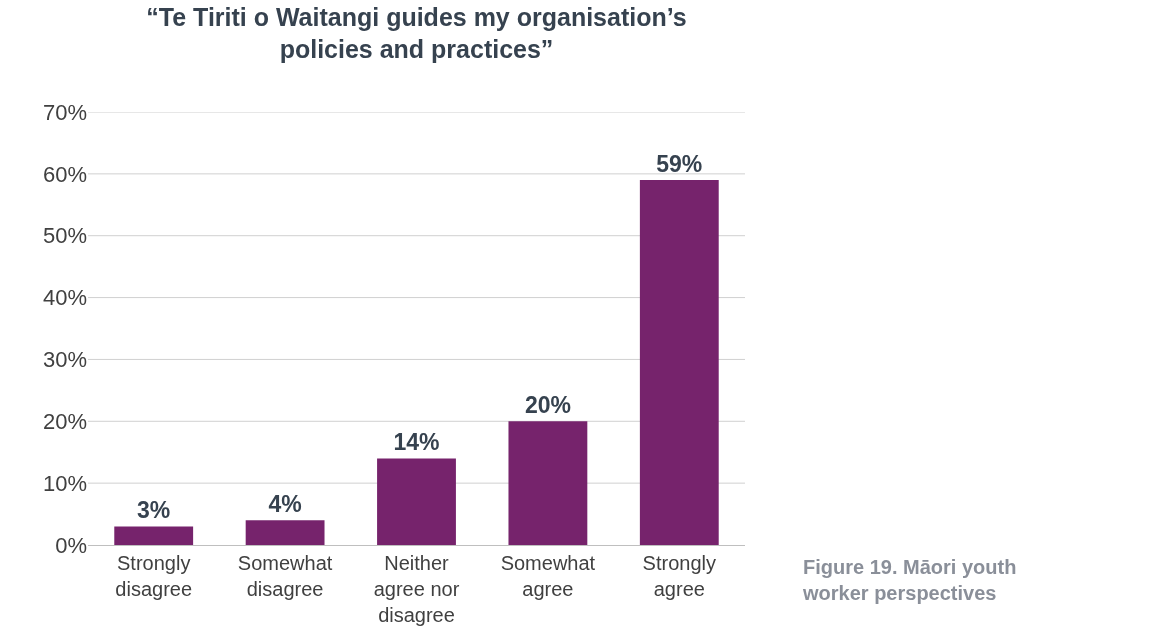 The width and height of the screenshot is (1154, 638). I want to click on y-tick-label: 20%, so click(64, 421).